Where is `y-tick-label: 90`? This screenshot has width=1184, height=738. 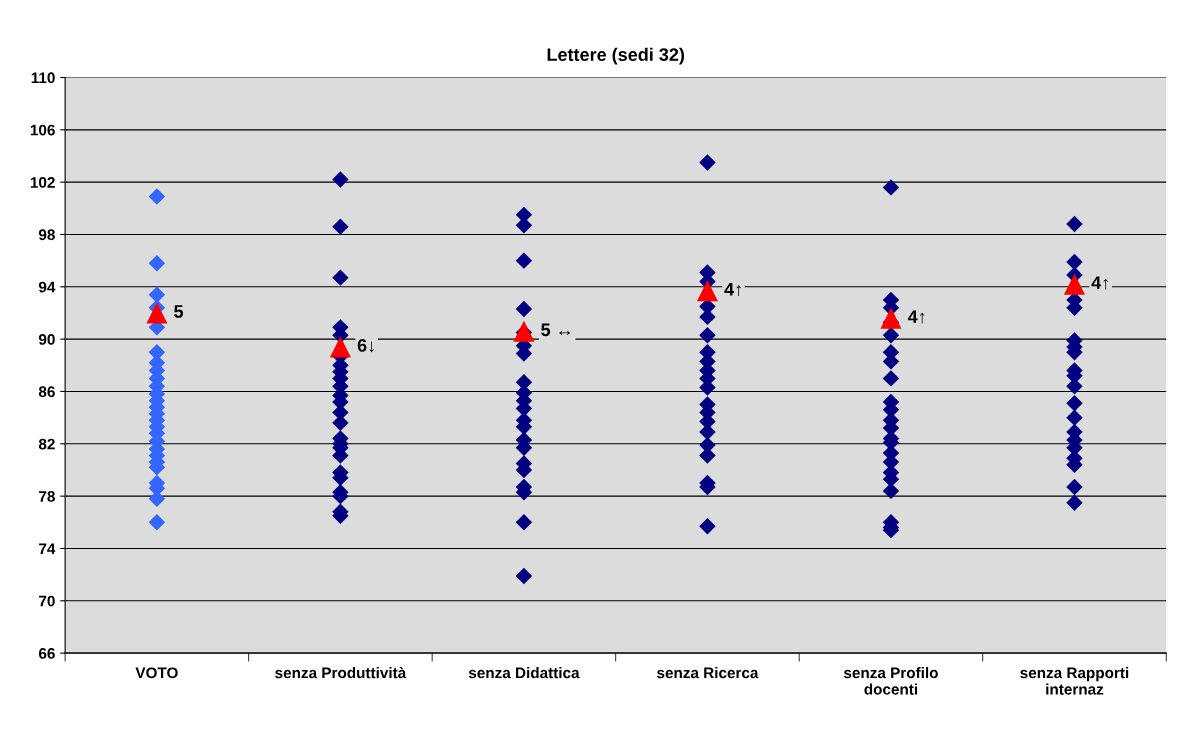
y-tick-label: 90 is located at coordinates (46, 339).